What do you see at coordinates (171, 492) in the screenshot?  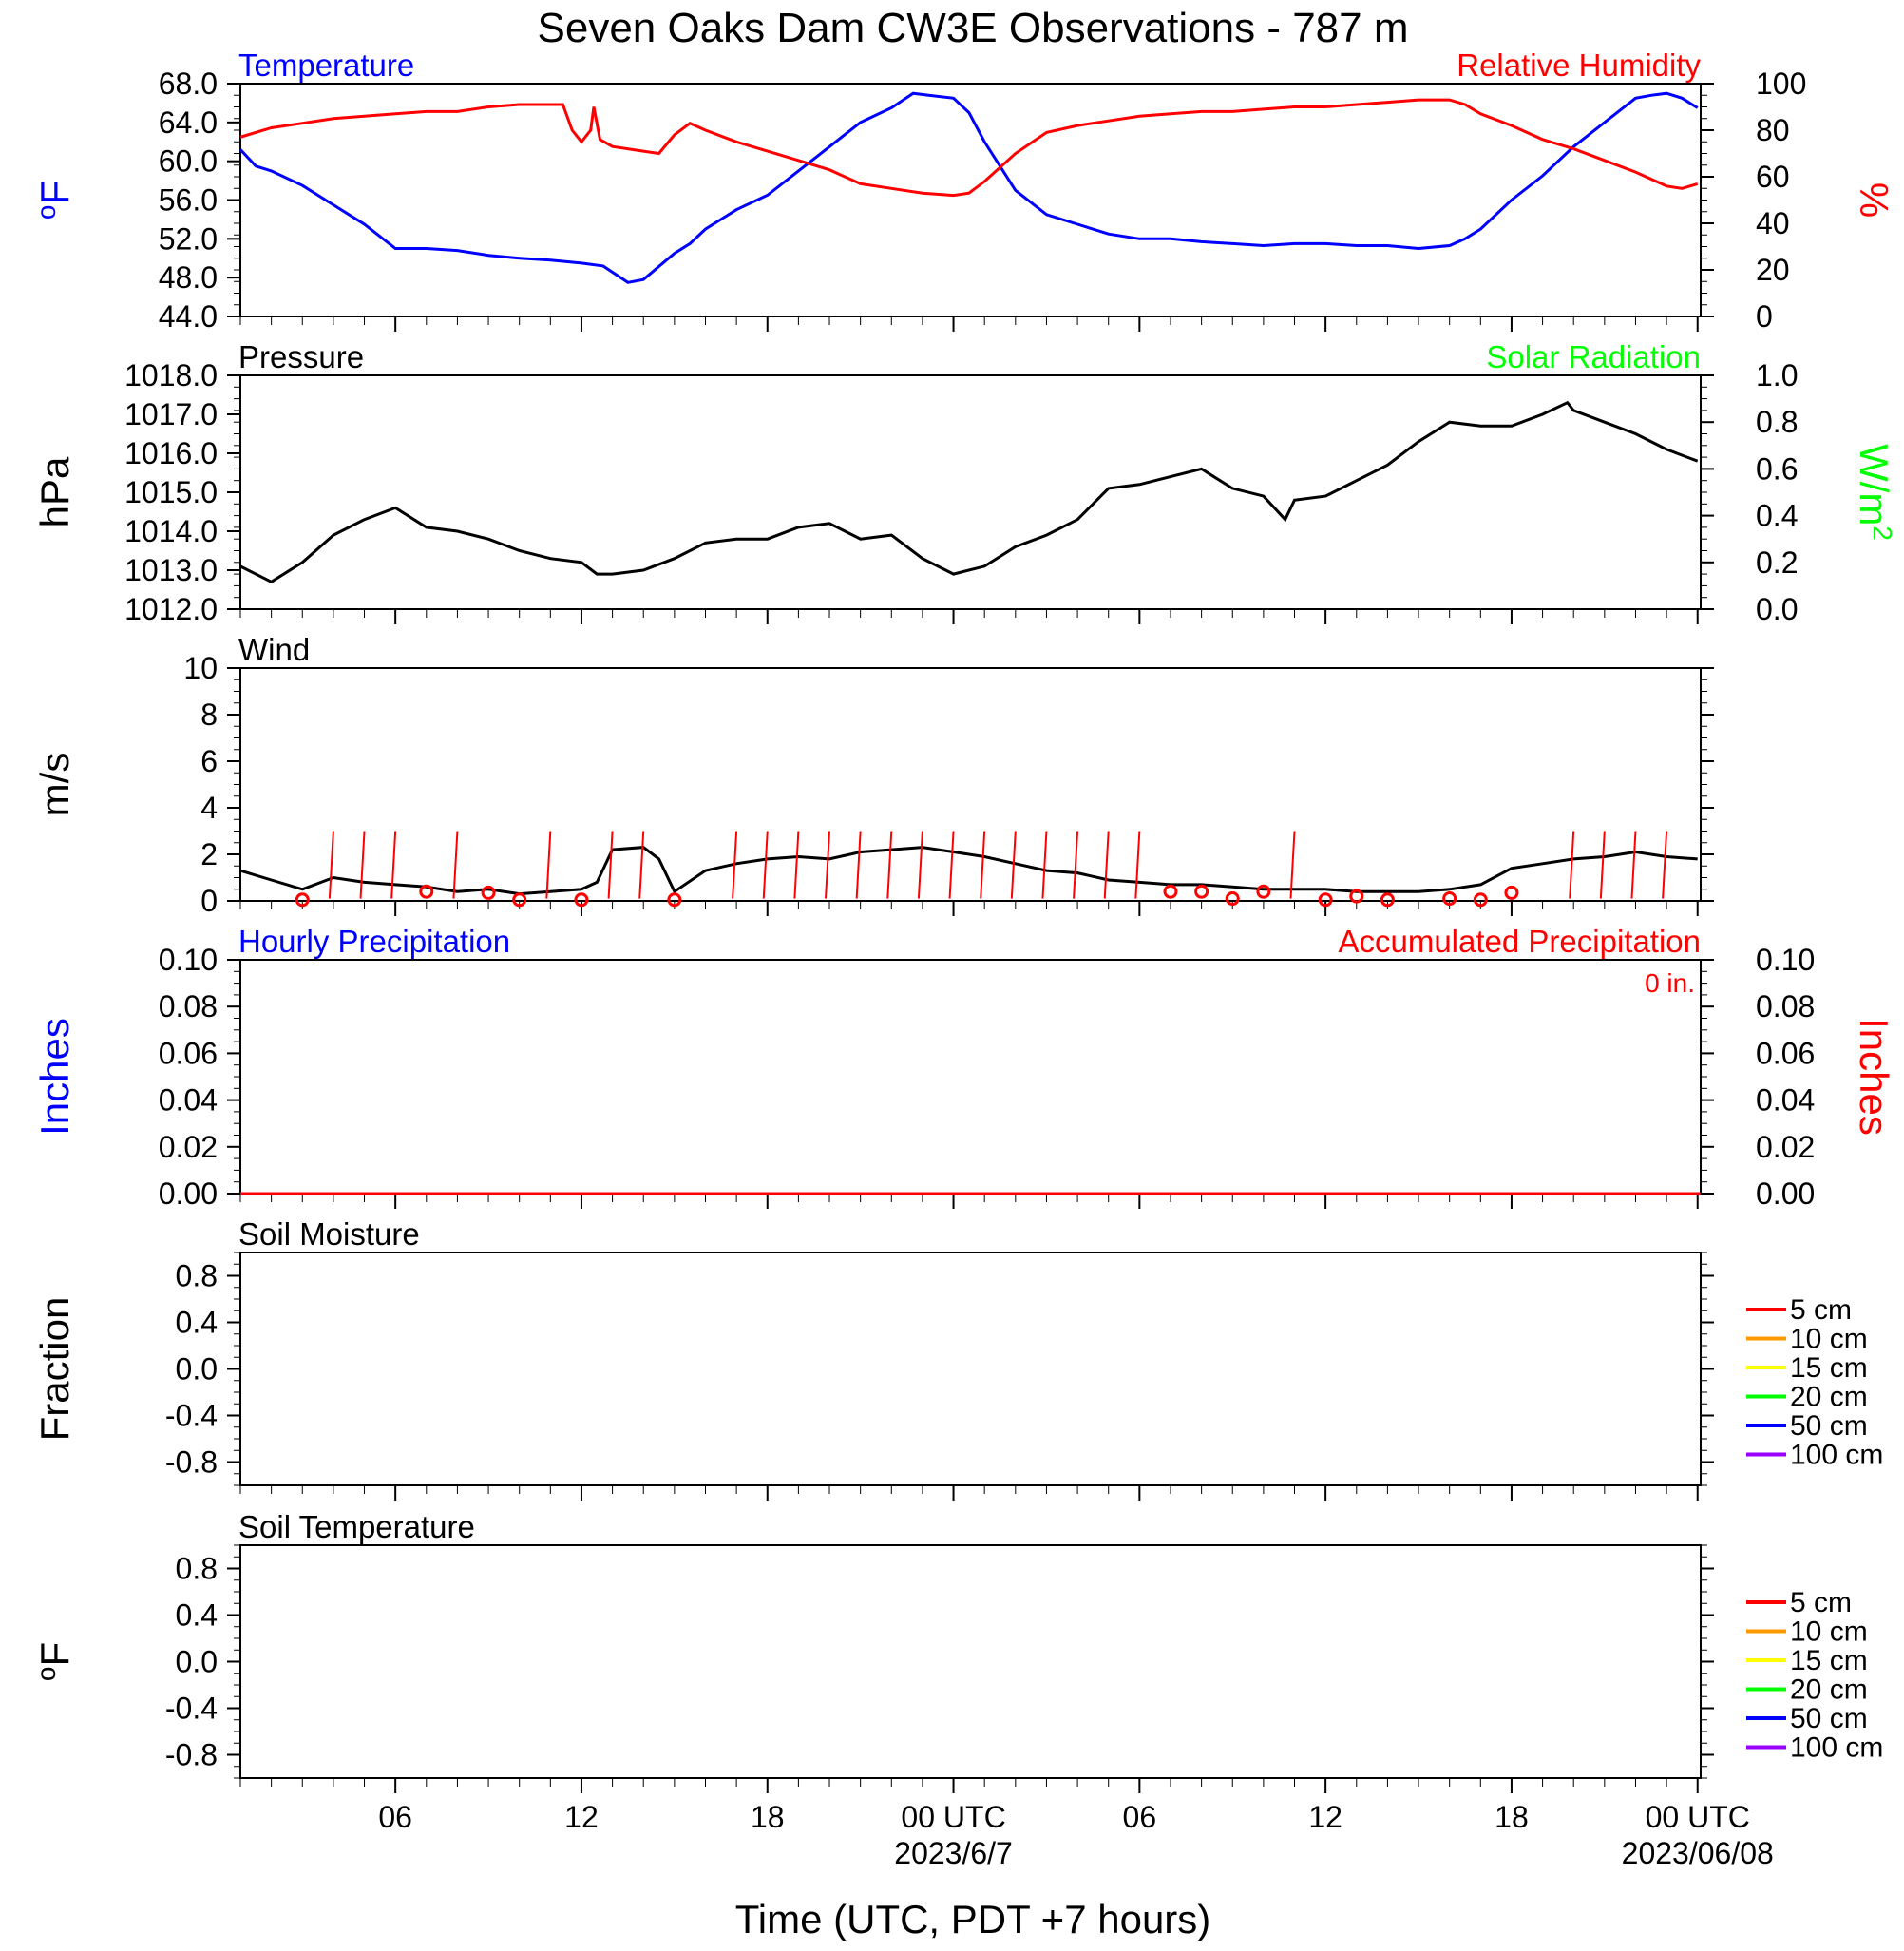 I see `y-tick-label: 1015.0` at bounding box center [171, 492].